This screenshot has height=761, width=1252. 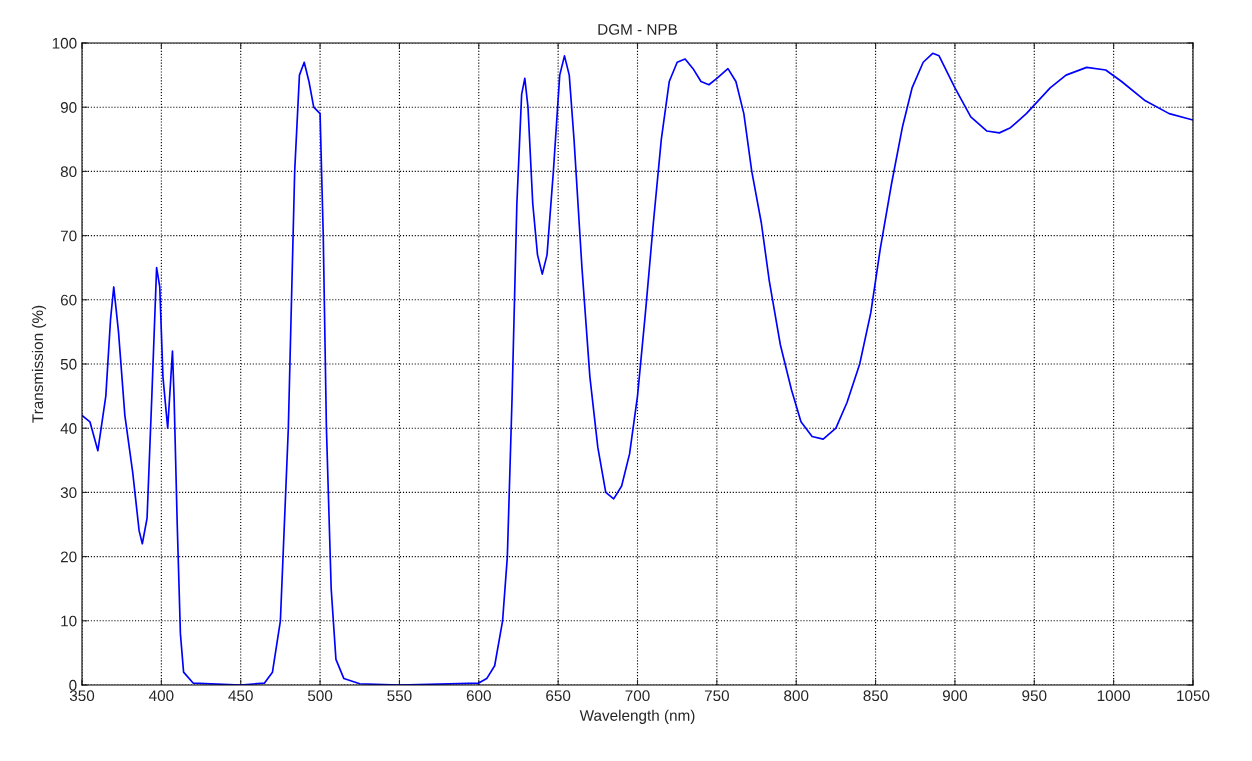 I want to click on x-tick-label: 350, so click(x=82, y=696).